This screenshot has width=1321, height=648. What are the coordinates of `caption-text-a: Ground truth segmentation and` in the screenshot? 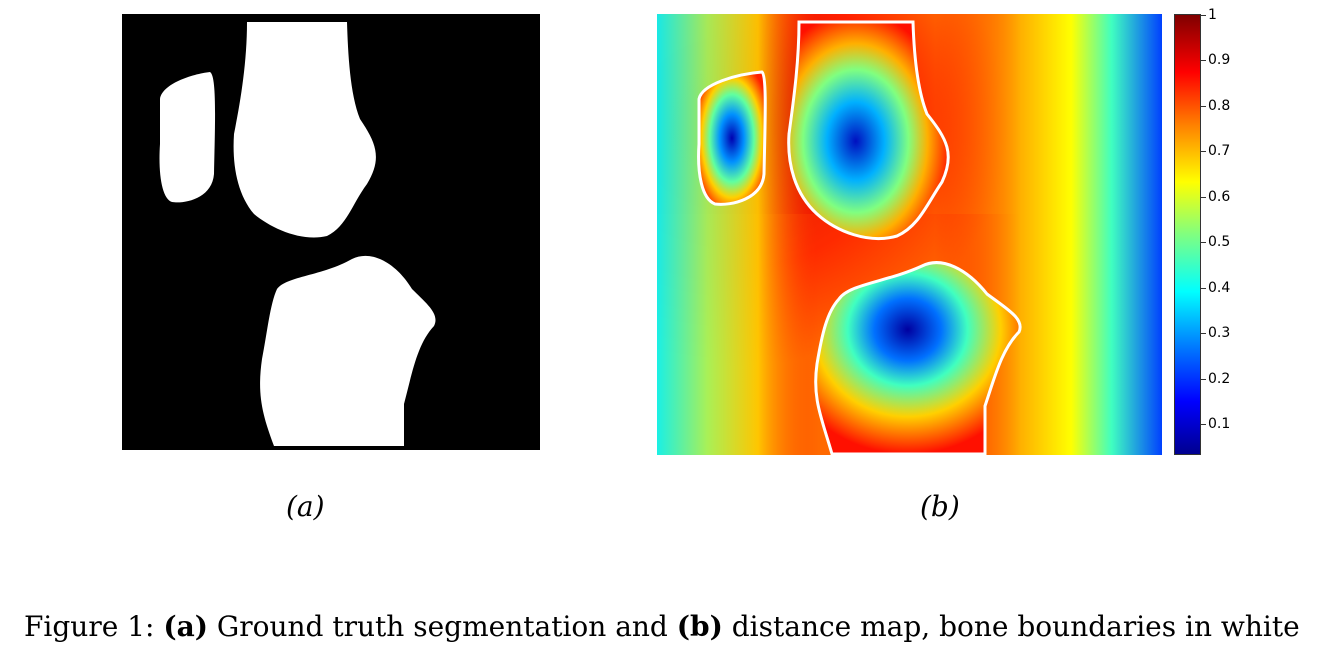 It's located at (442, 626).